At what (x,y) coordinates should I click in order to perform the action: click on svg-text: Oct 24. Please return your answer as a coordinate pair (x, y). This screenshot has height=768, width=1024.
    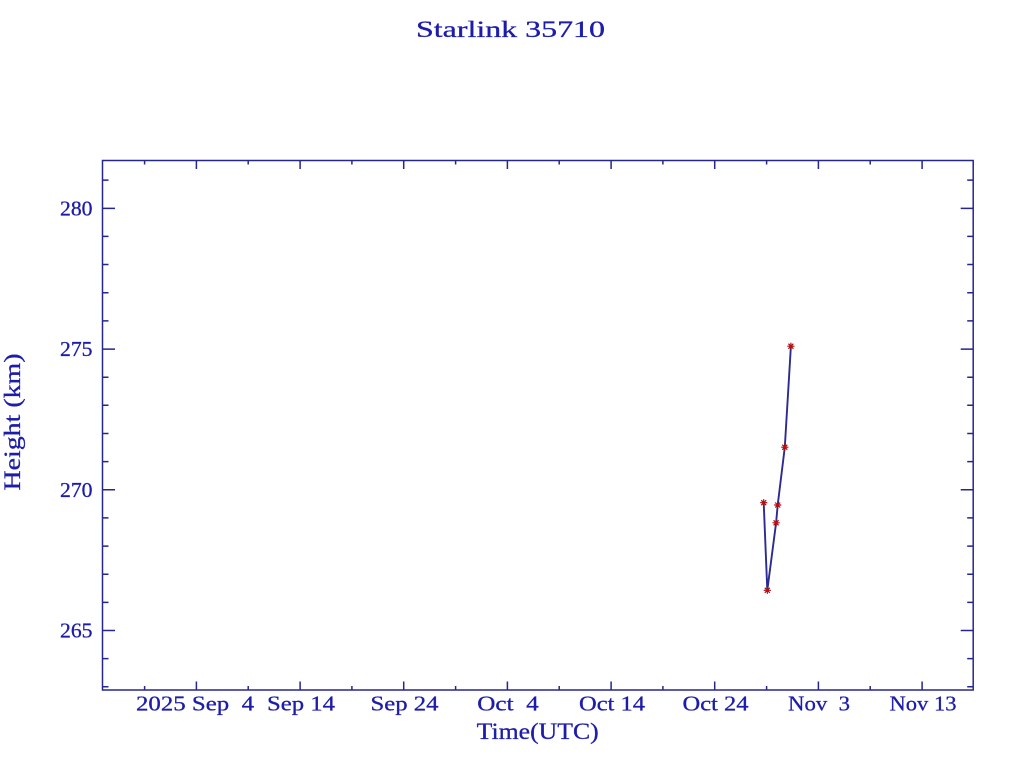
    Looking at the image, I should click on (716, 704).